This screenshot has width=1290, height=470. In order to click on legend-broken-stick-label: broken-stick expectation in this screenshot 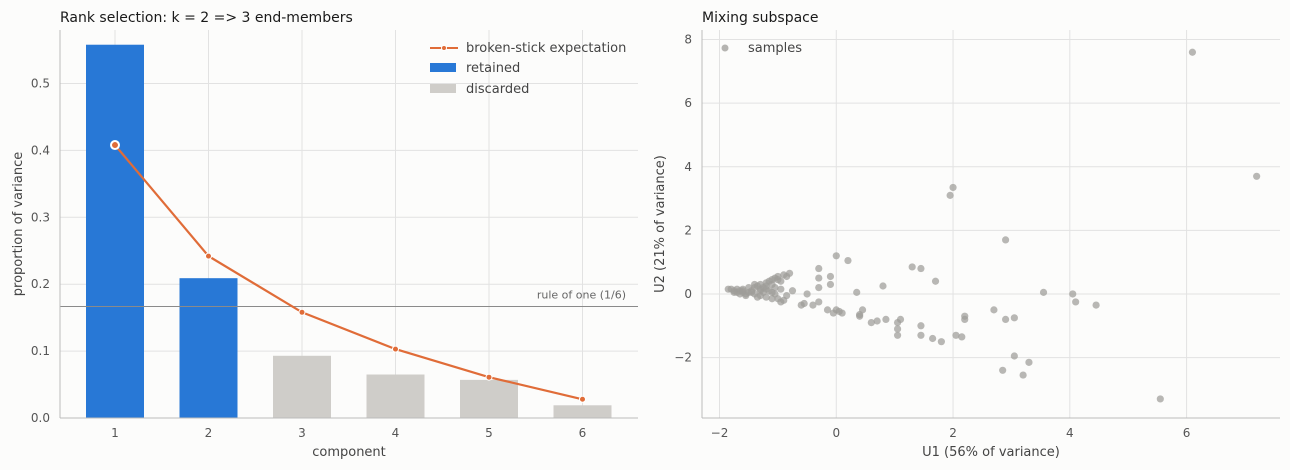, I will do `click(546, 48)`.